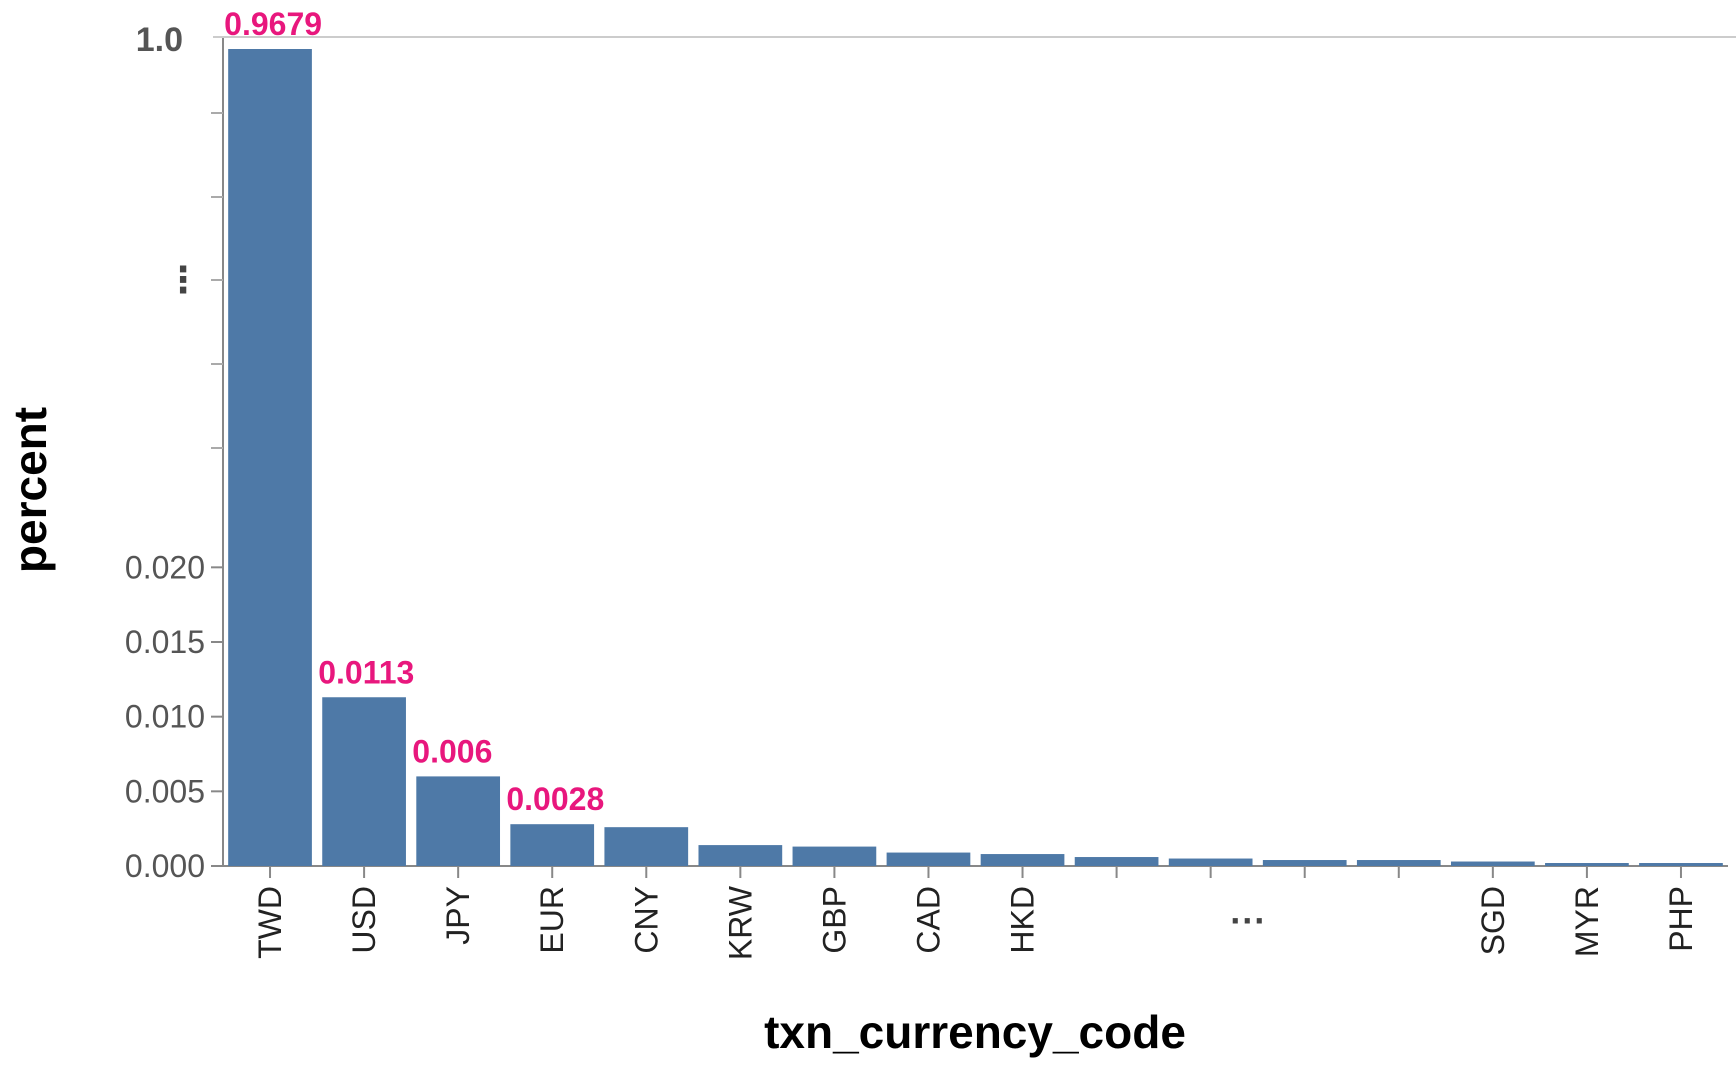  I want to click on y-tick-label: 0.020, so click(165, 567).